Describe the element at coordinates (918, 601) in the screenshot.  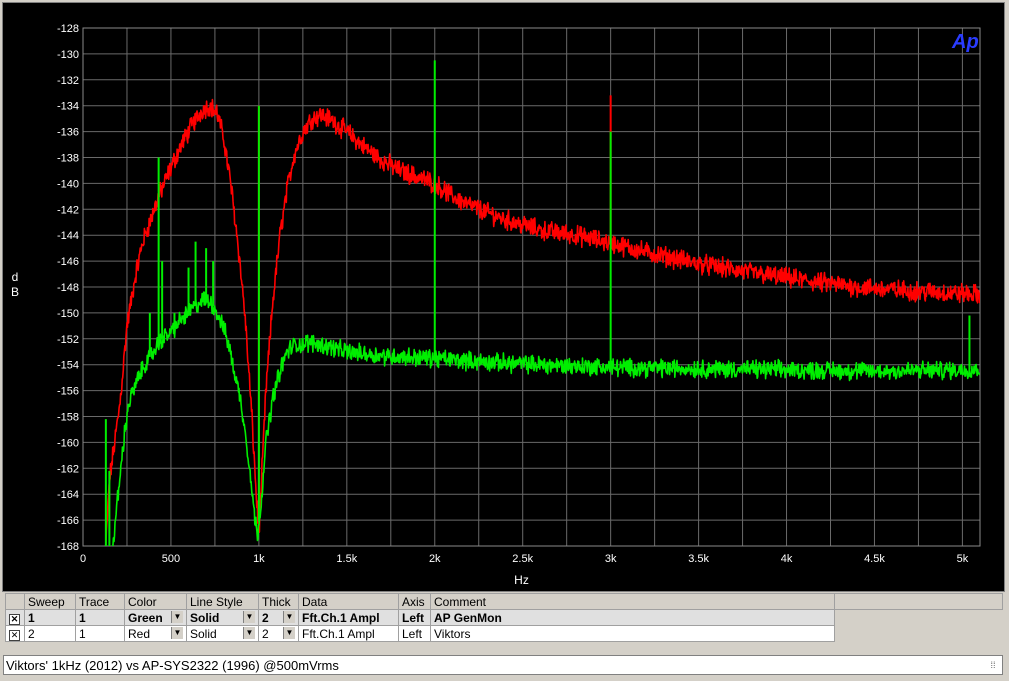
I see `legend-header-filler` at that location.